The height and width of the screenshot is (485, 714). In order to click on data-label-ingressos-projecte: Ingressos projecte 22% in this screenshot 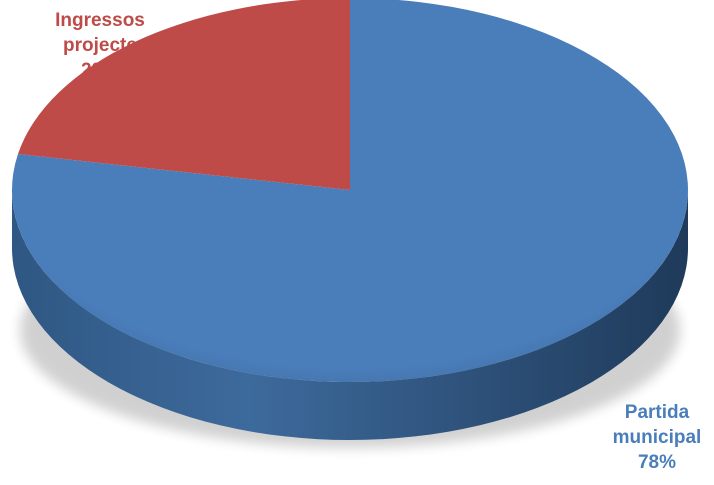, I will do `click(100, 45)`.